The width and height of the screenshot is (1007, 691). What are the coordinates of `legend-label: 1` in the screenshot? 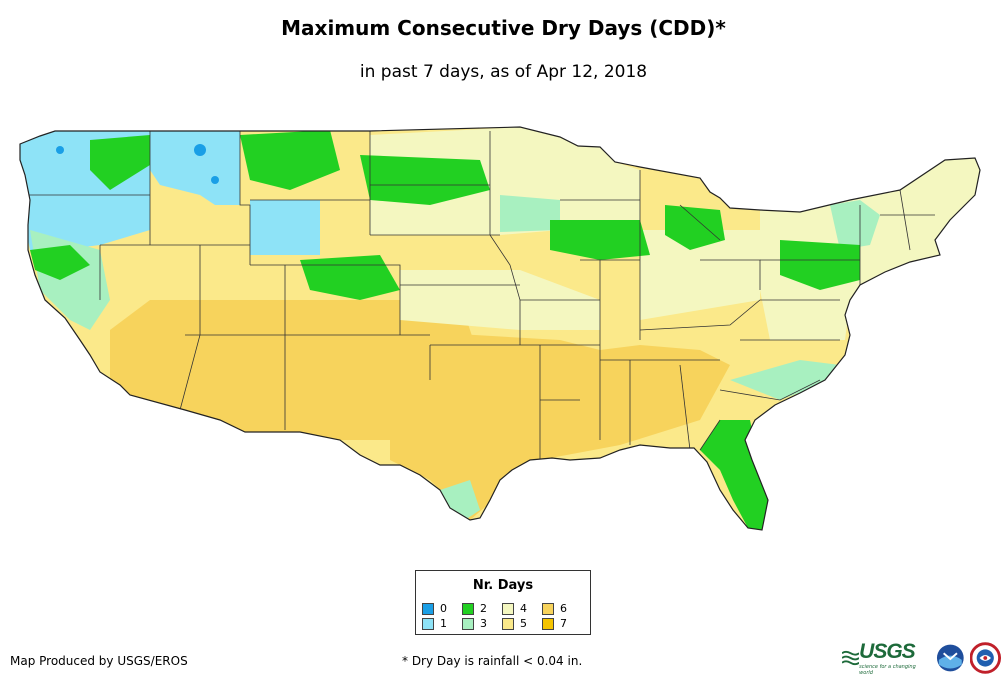 It's located at (443, 623).